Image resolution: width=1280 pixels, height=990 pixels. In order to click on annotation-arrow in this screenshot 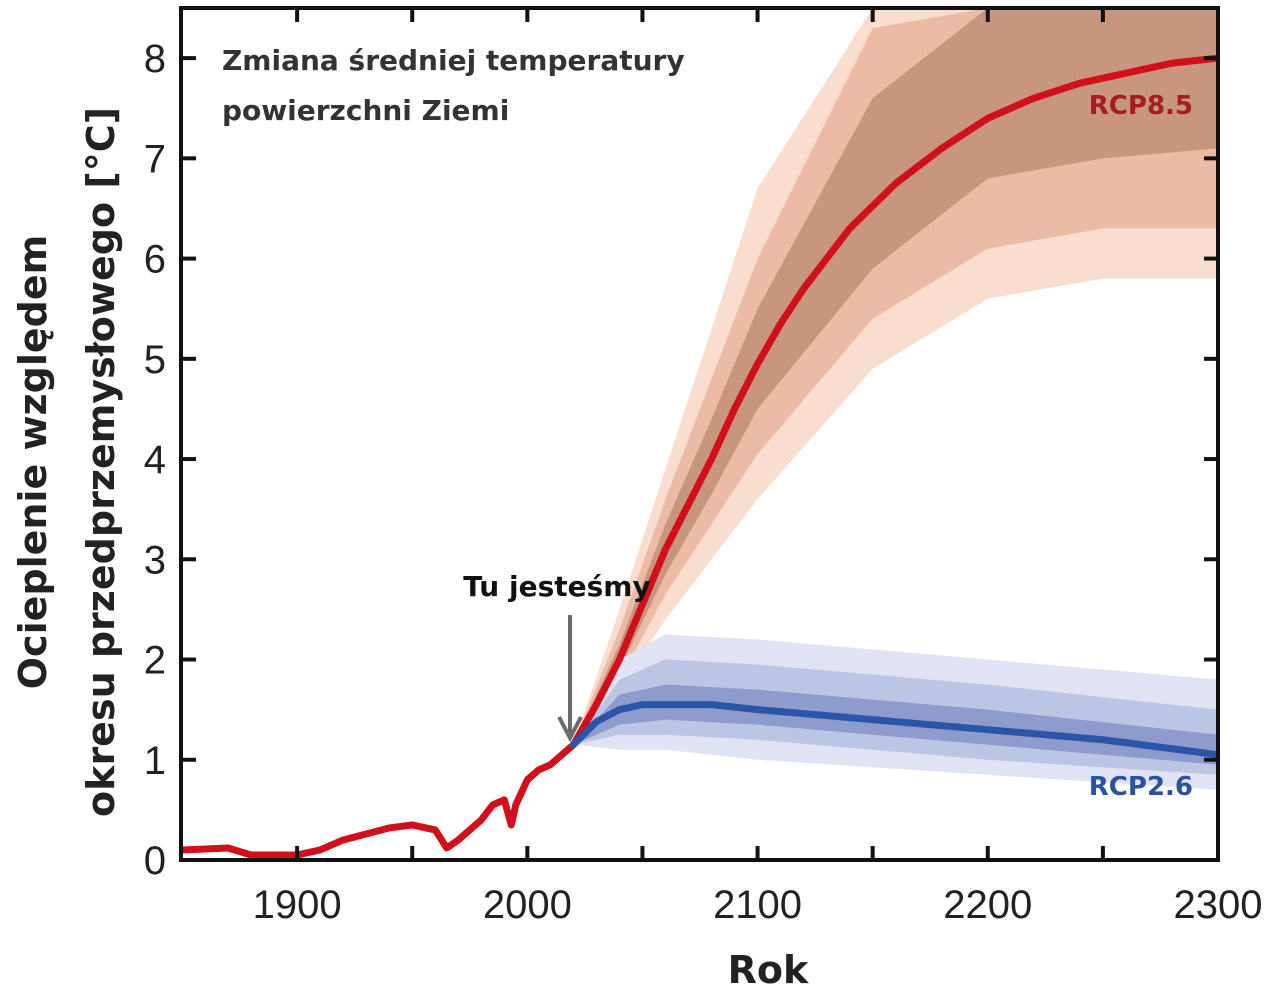, I will do `click(570, 679)`.